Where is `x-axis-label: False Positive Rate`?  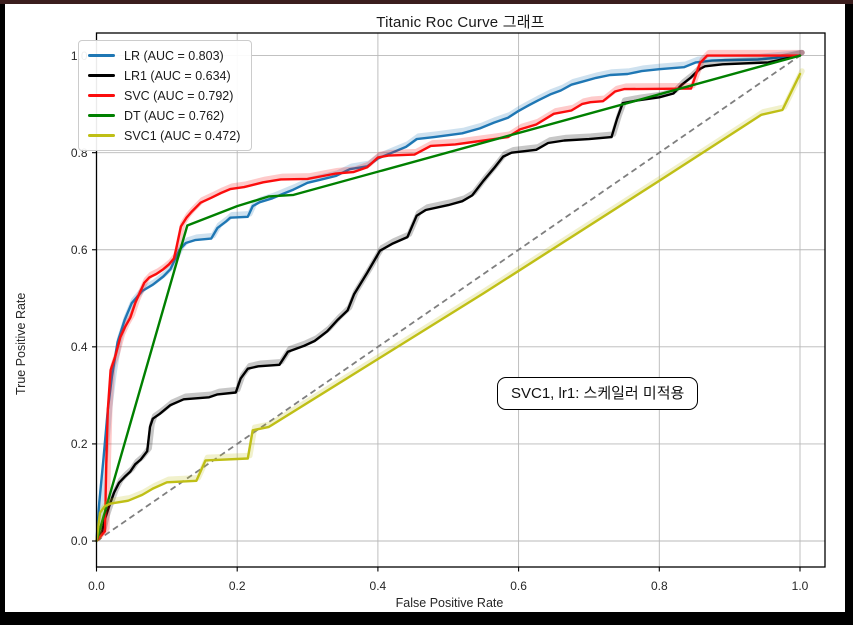 x-axis-label: False Positive Rate is located at coordinates (449, 603).